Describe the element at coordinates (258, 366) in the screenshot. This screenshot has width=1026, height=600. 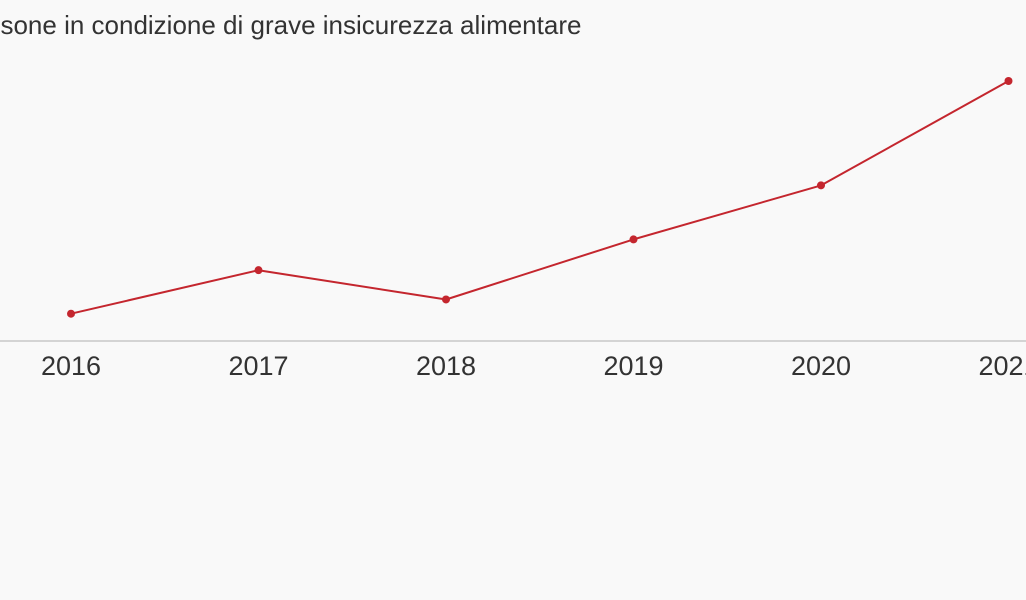
I see `x-tick-label-2017: 2017` at that location.